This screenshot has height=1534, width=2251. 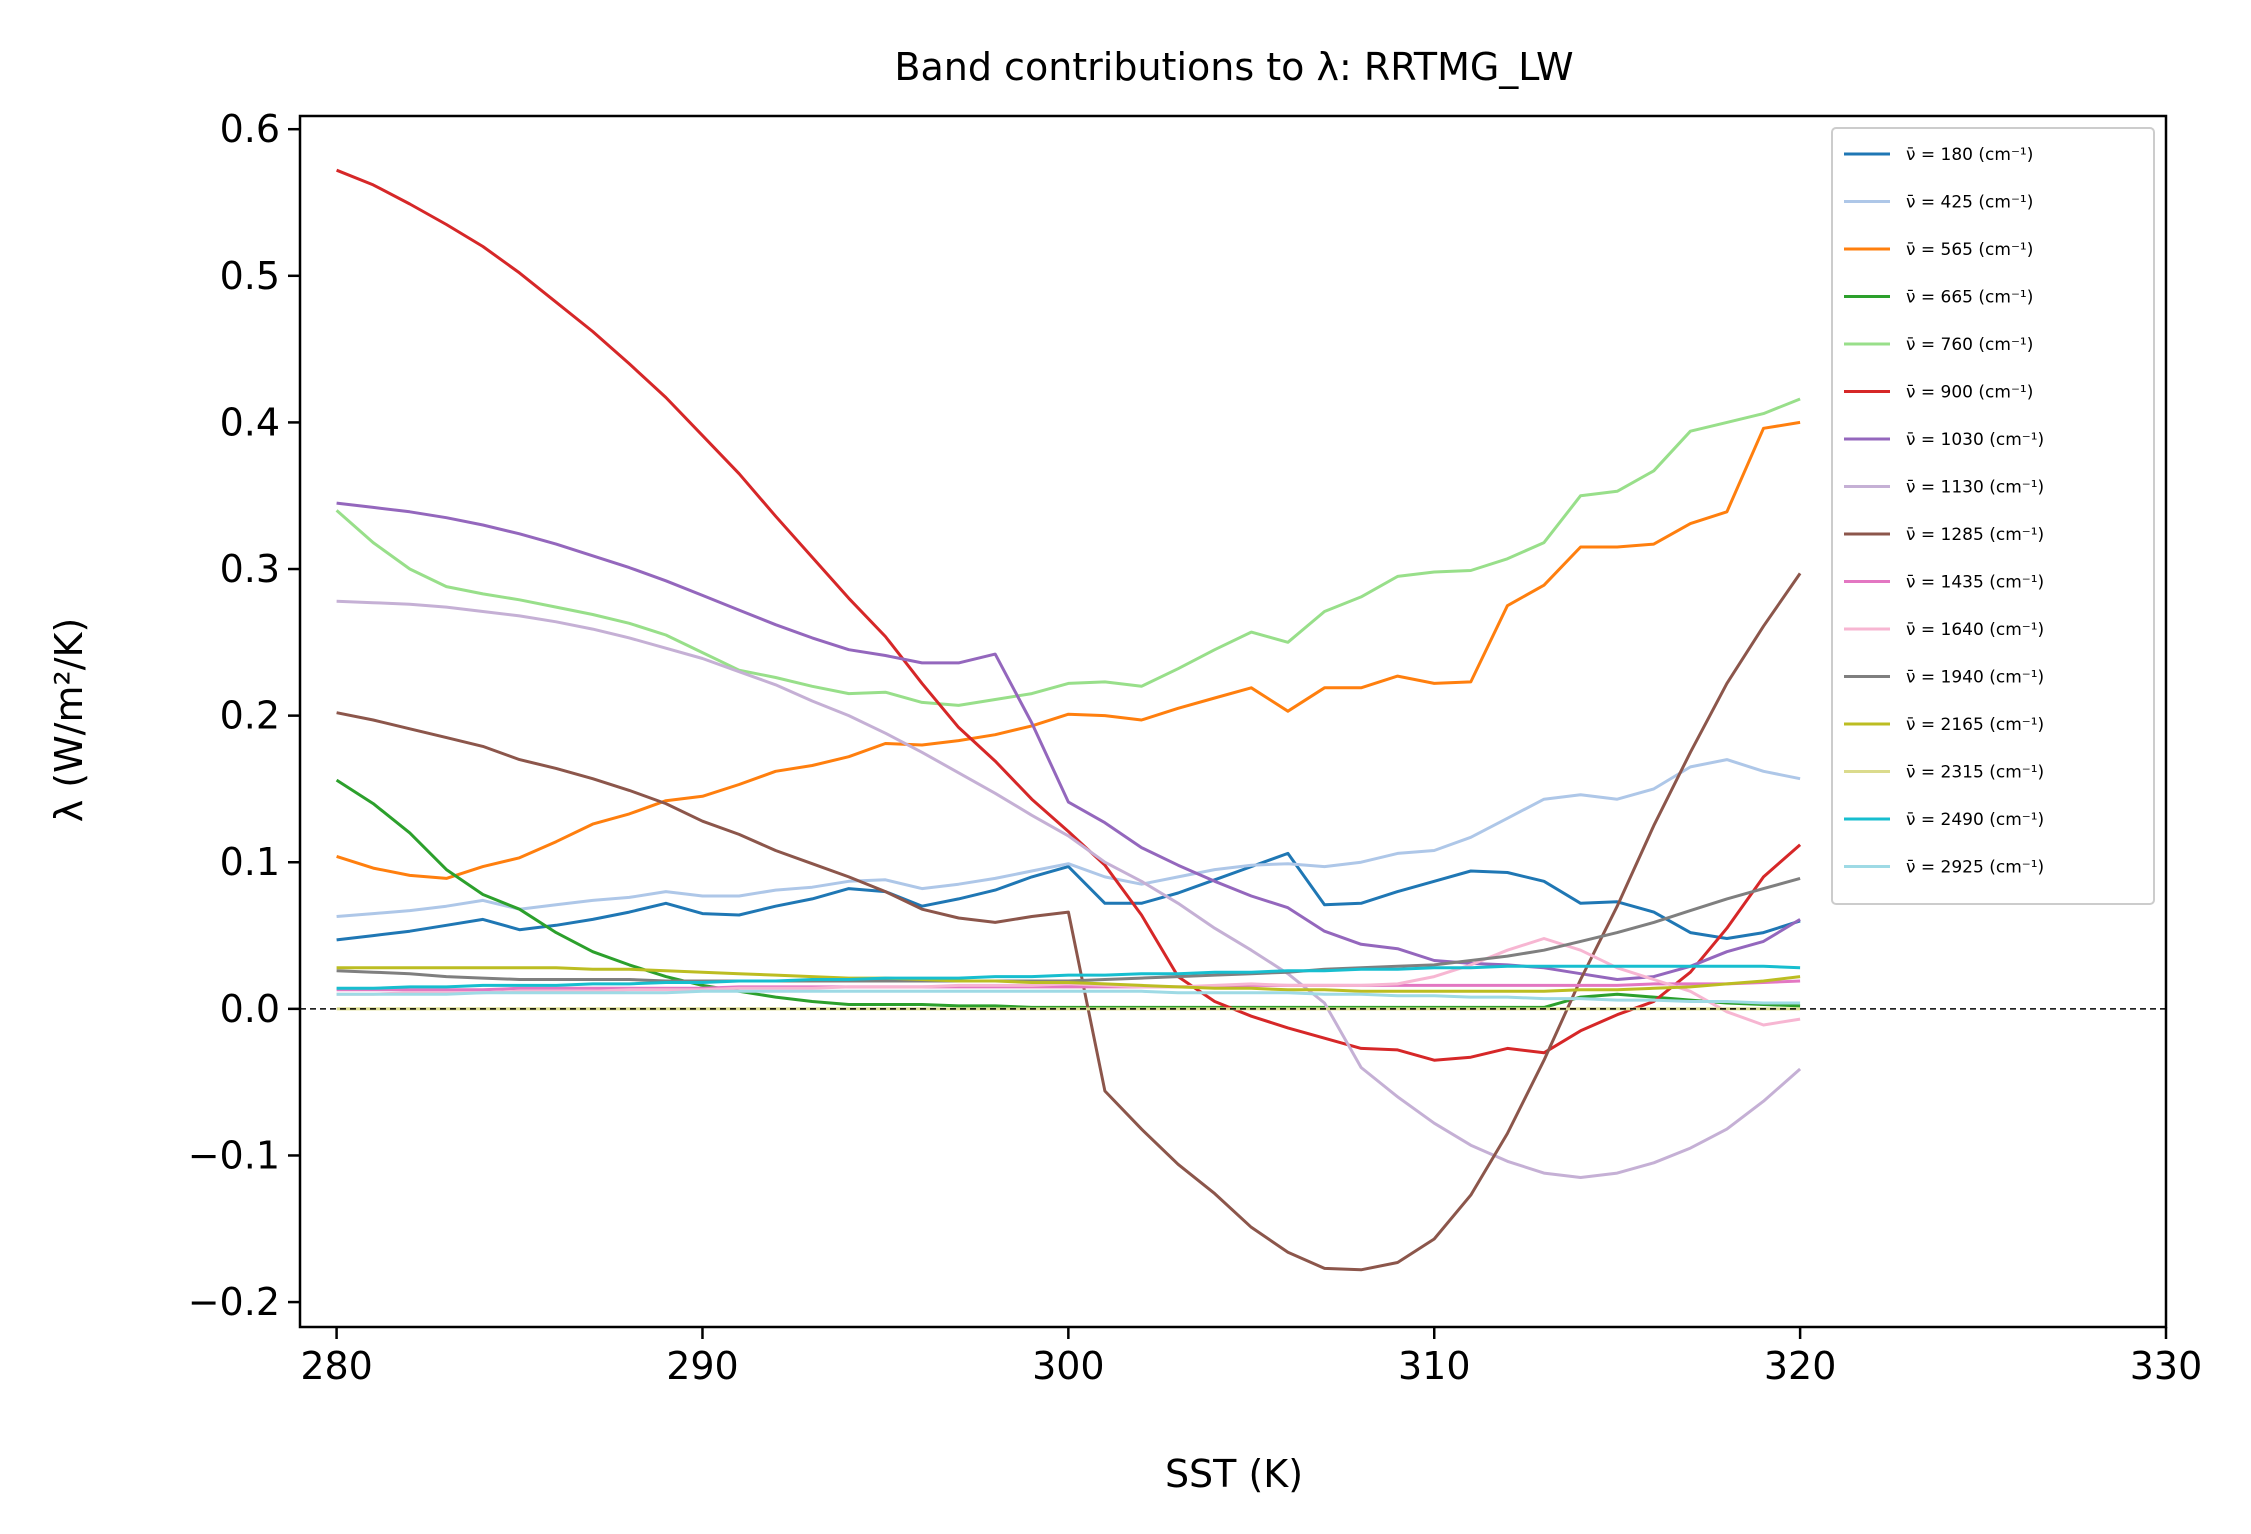 I want to click on x-tick-label: 330, so click(x=2166, y=1366).